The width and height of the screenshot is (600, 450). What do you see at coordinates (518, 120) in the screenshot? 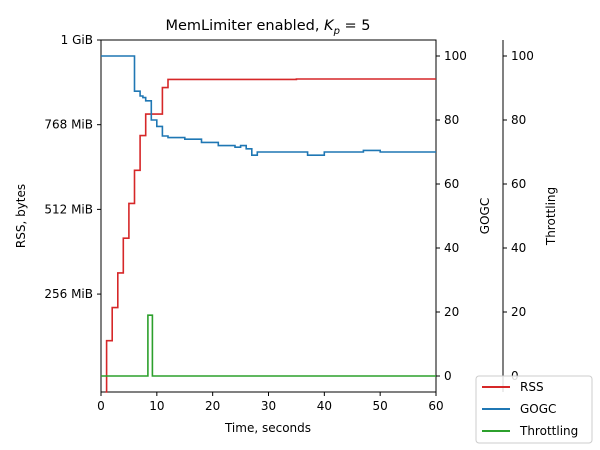
I see `throttling-tick-label: 80` at bounding box center [518, 120].